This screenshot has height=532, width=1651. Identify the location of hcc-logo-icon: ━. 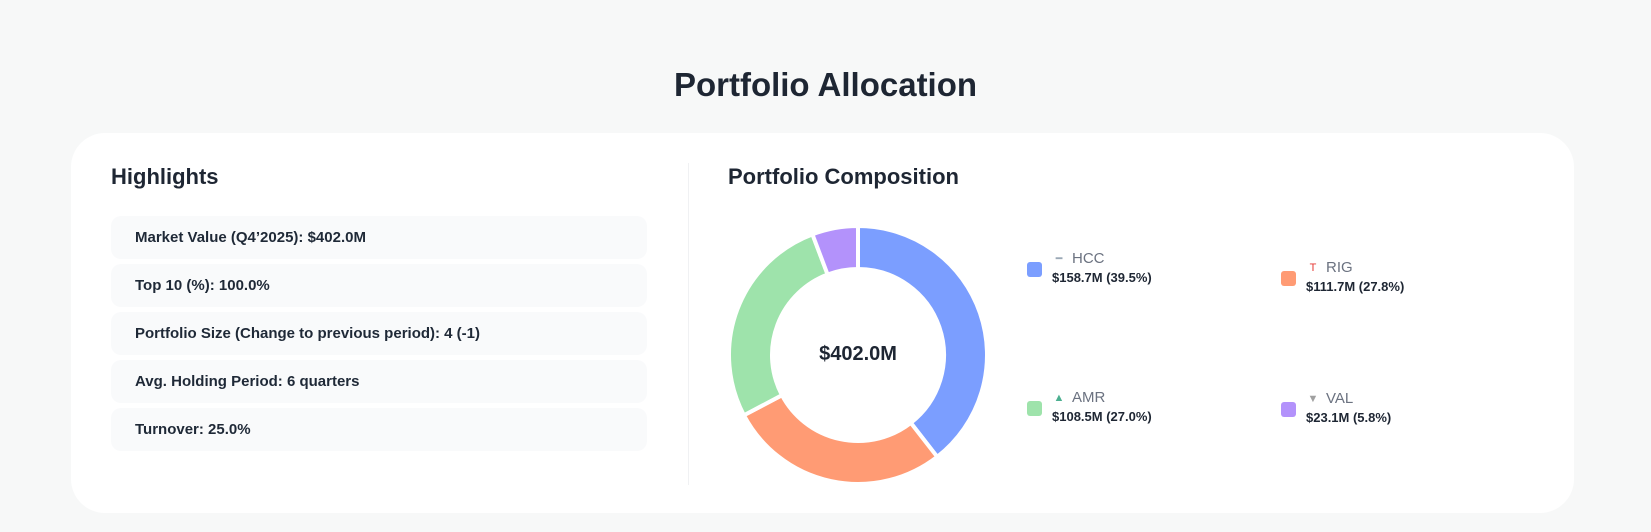
(1059, 259).